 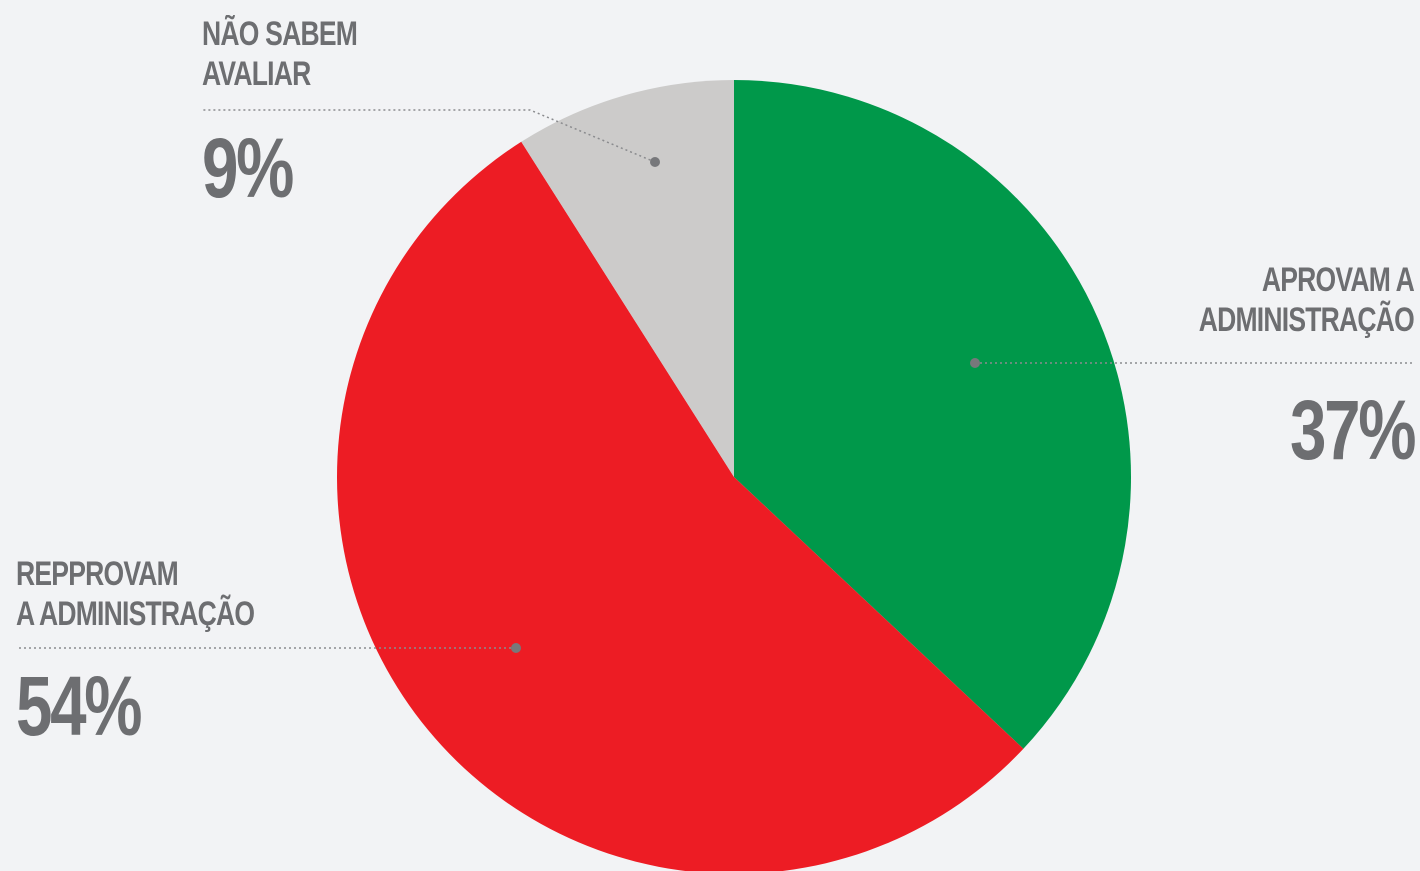 What do you see at coordinates (1306, 300) in the screenshot?
I see `label-aprovam: APROVAM A ADMINISTRAÇÃO` at bounding box center [1306, 300].